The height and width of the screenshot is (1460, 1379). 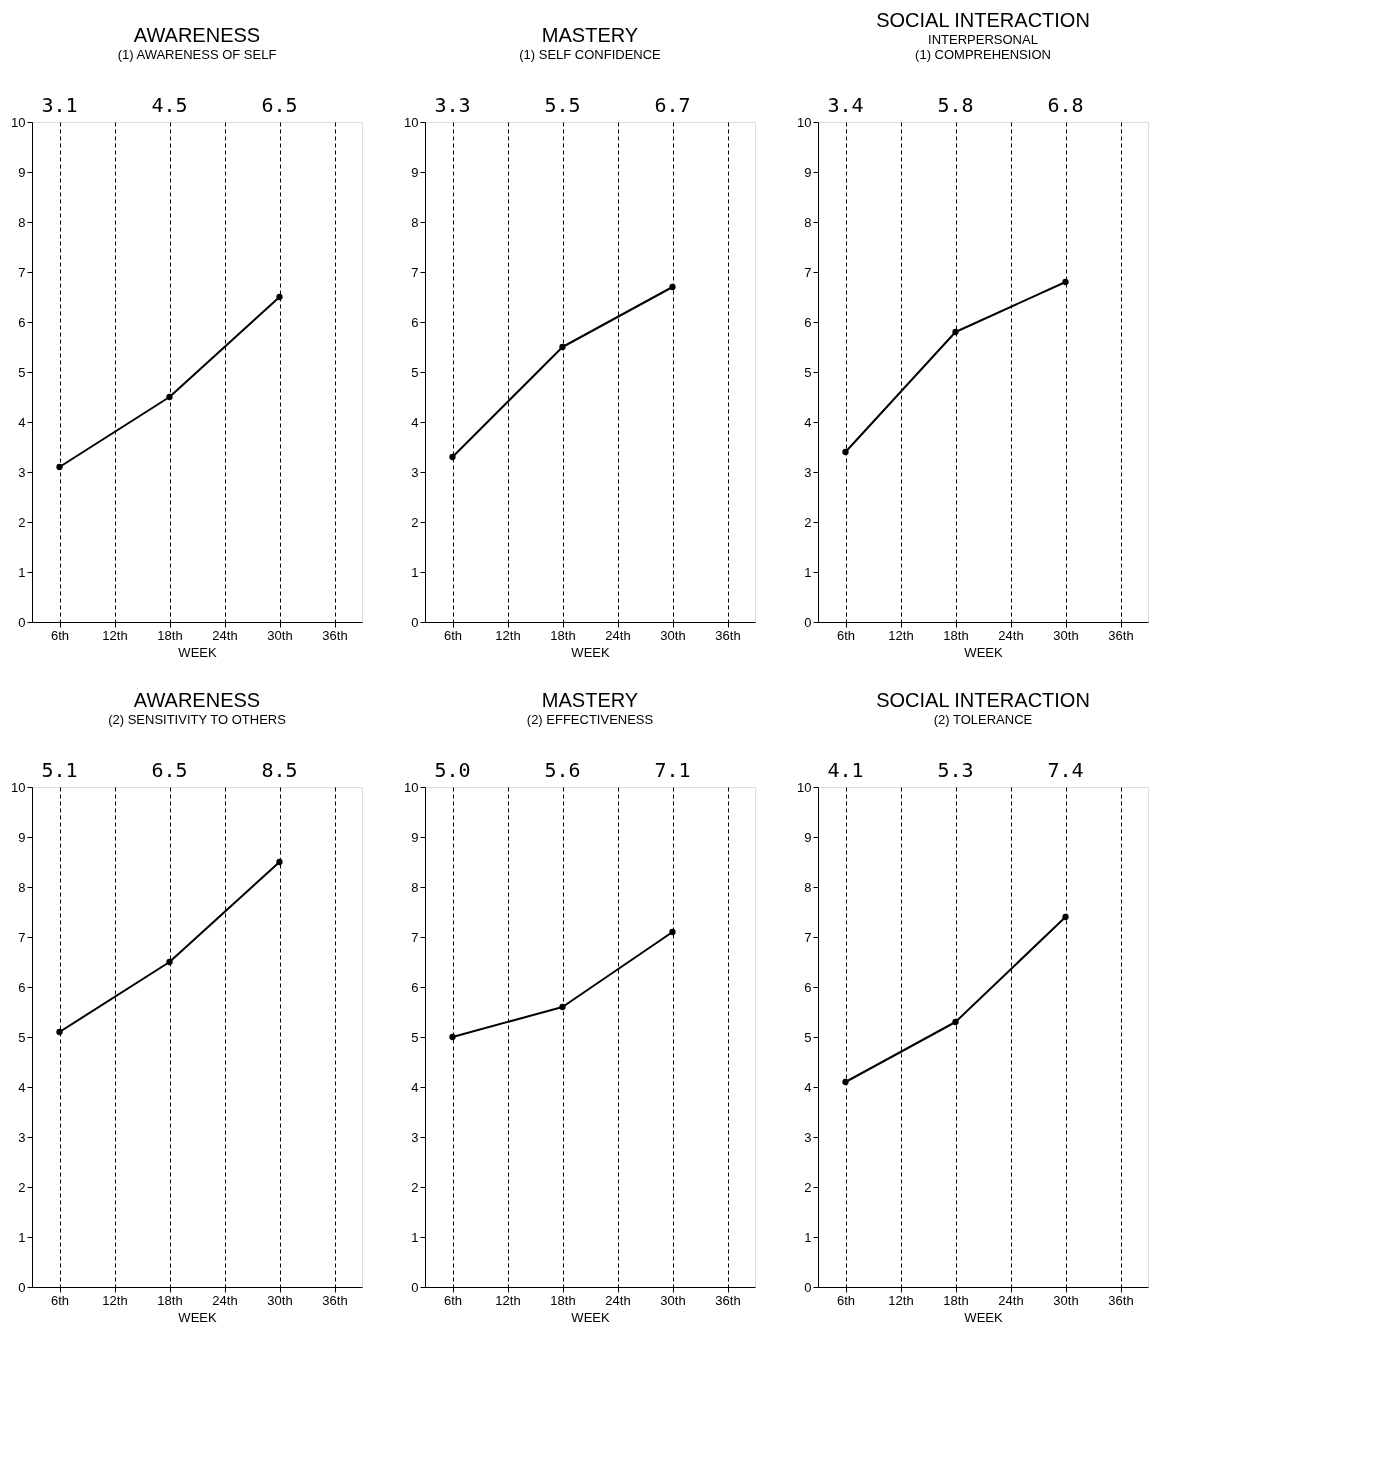 What do you see at coordinates (197, 54) in the screenshot?
I see `chart-subtitle: (1) AWARENESS OF SELF` at bounding box center [197, 54].